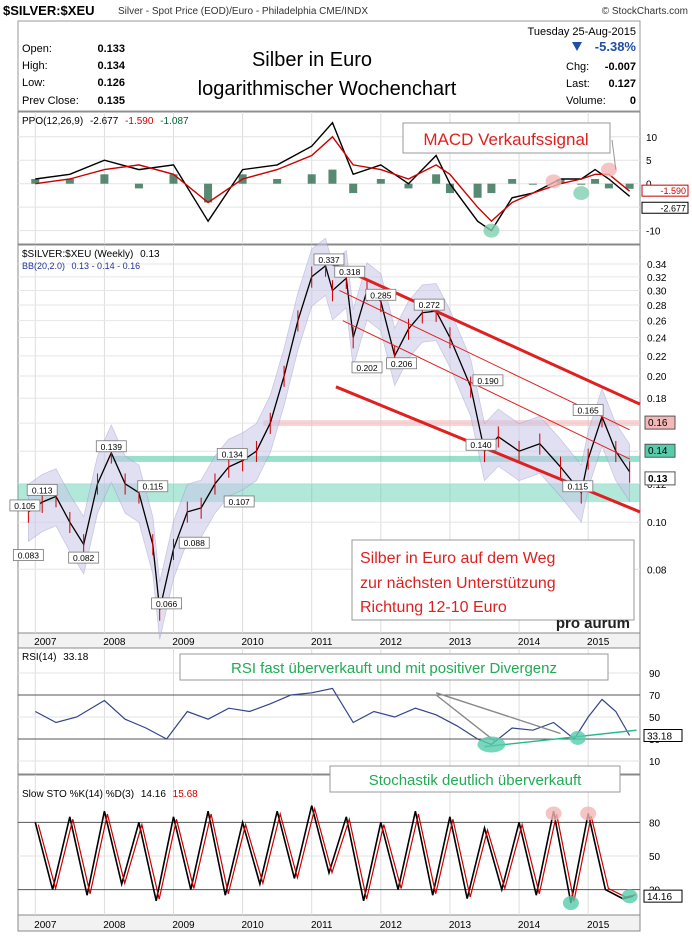 The image size is (692, 945). I want to click on date-label: Tuesday 25-Aug-2015, so click(582, 32).